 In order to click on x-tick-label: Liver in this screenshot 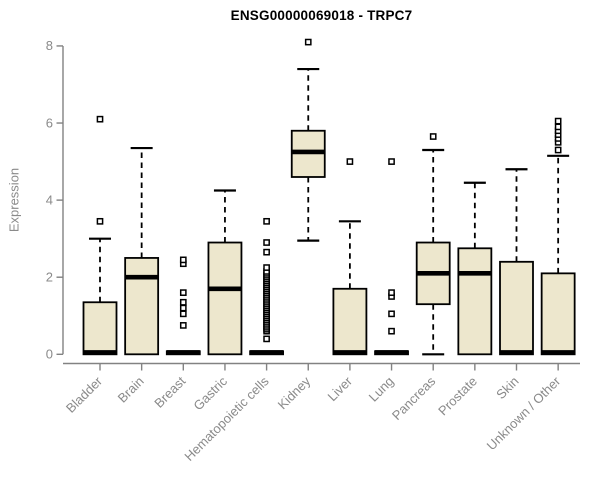, I will do `click(339, 388)`.